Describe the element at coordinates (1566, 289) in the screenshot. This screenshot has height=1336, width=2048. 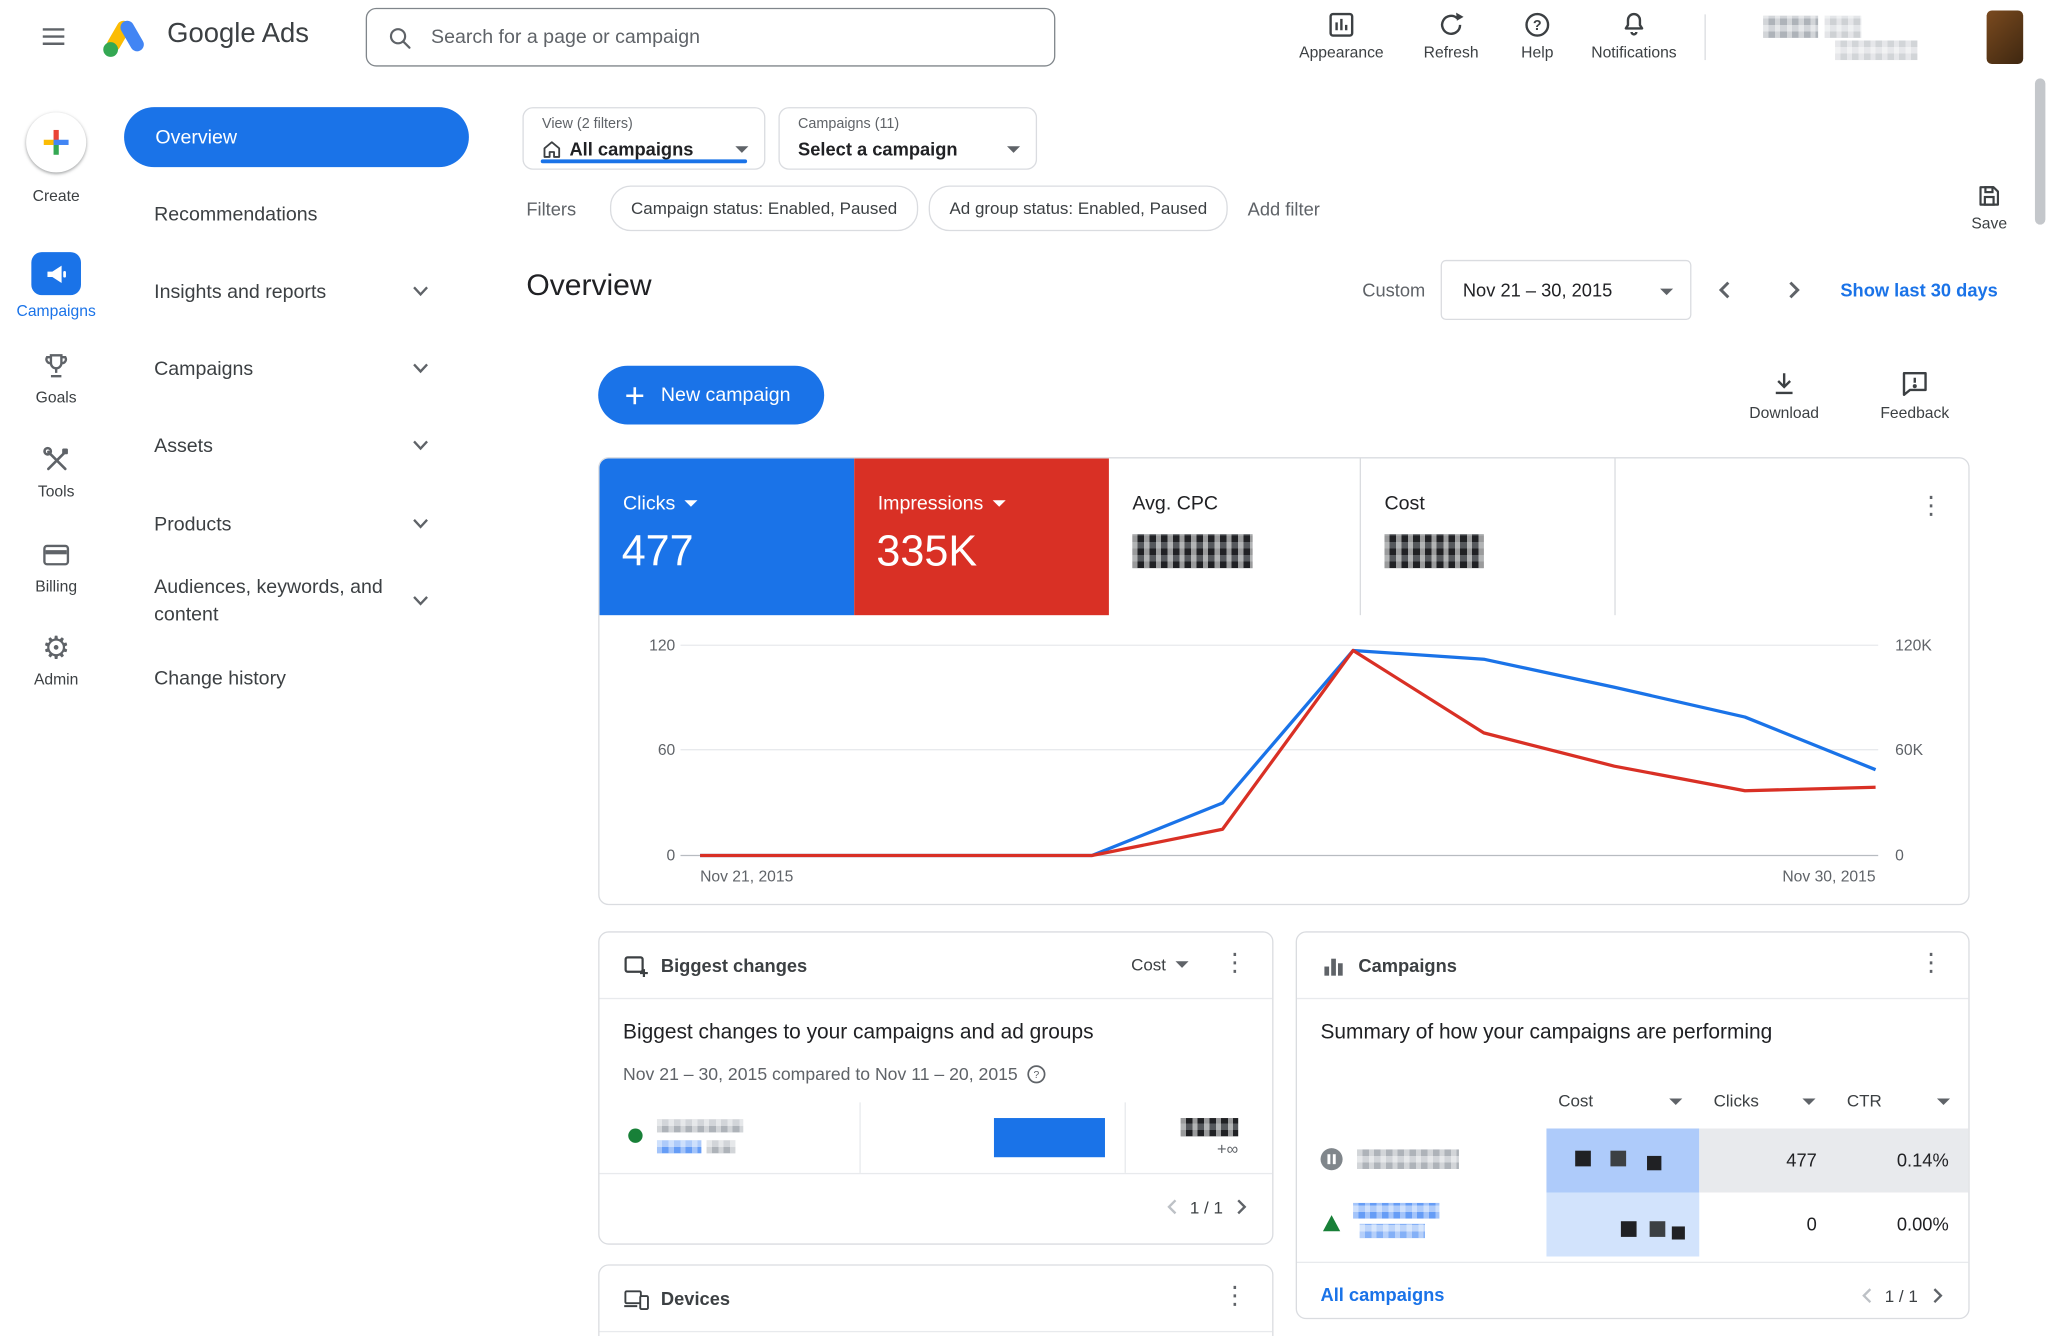
I see `date-range-picker: Nov 21 – 30, 2015` at that location.